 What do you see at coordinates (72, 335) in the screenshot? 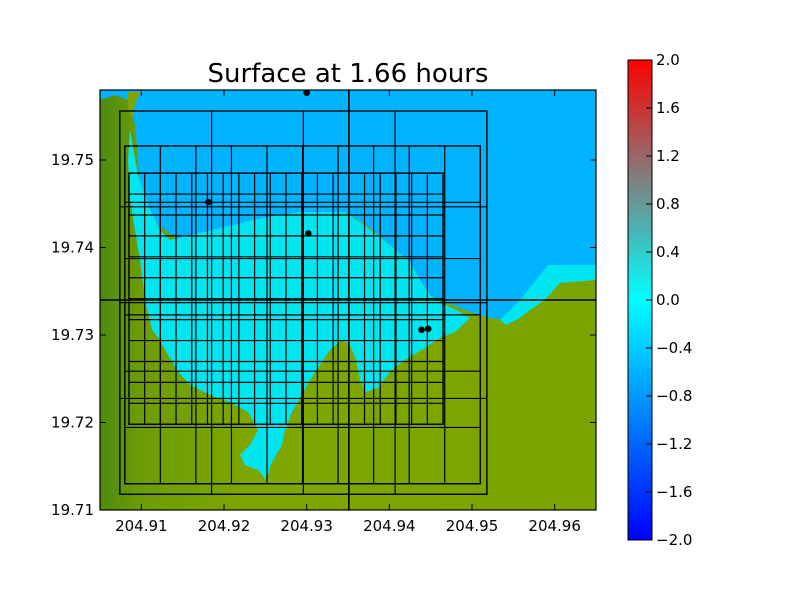
I see `y-tick-label: 19.73` at bounding box center [72, 335].